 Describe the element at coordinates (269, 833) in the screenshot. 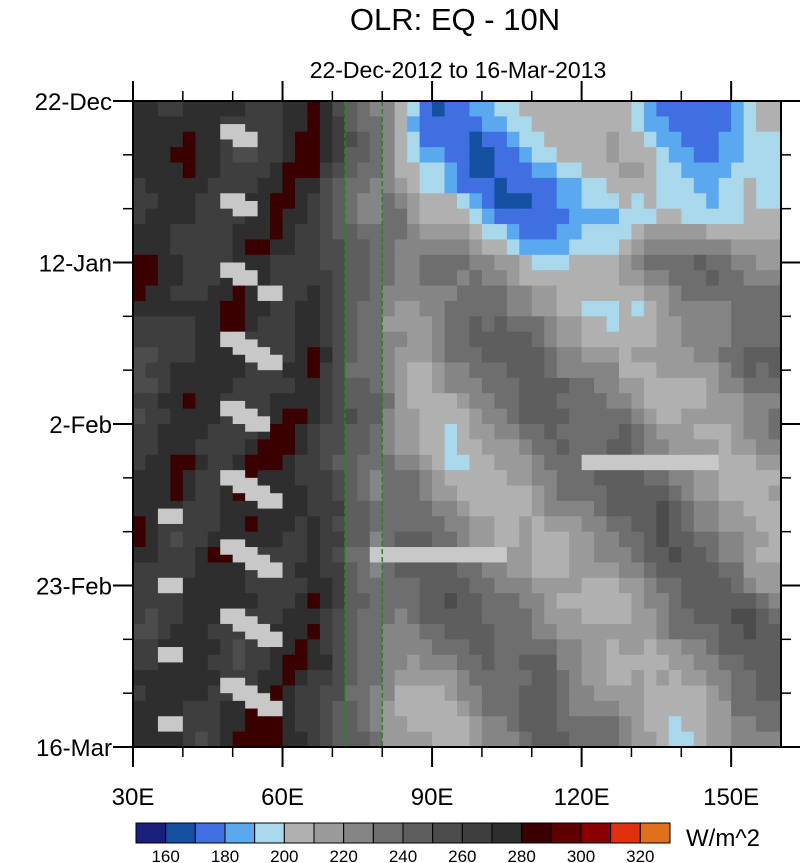

I see `colorbar-swatch` at that location.